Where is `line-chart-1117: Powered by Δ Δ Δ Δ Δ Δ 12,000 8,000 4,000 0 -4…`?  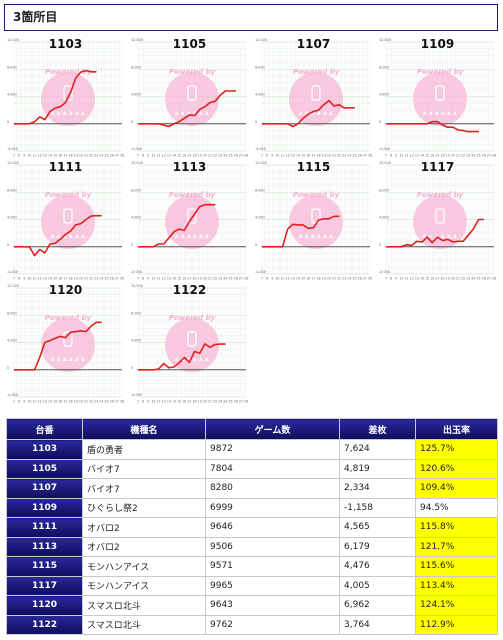 line-chart-1117: Powered by Δ Δ Δ Δ Δ Δ 12,000 8,000 4,000 0 -4… is located at coordinates (437, 221).